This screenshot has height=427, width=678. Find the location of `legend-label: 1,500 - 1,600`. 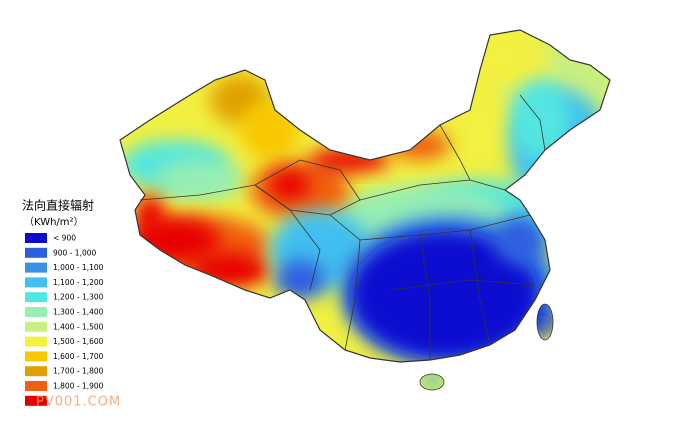

legend-label: 1,500 - 1,600 is located at coordinates (78, 341).